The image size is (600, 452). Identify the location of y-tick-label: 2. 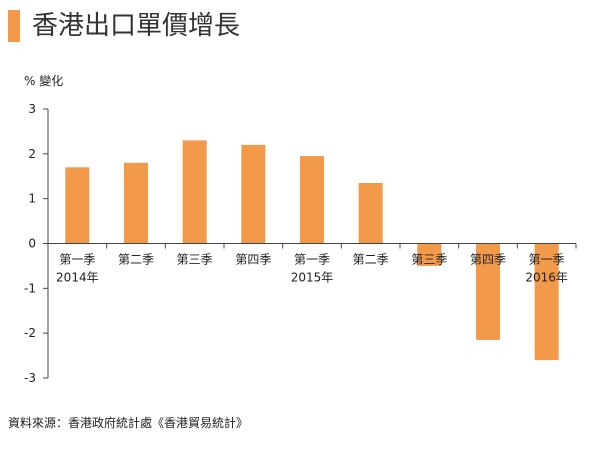
(32, 154).